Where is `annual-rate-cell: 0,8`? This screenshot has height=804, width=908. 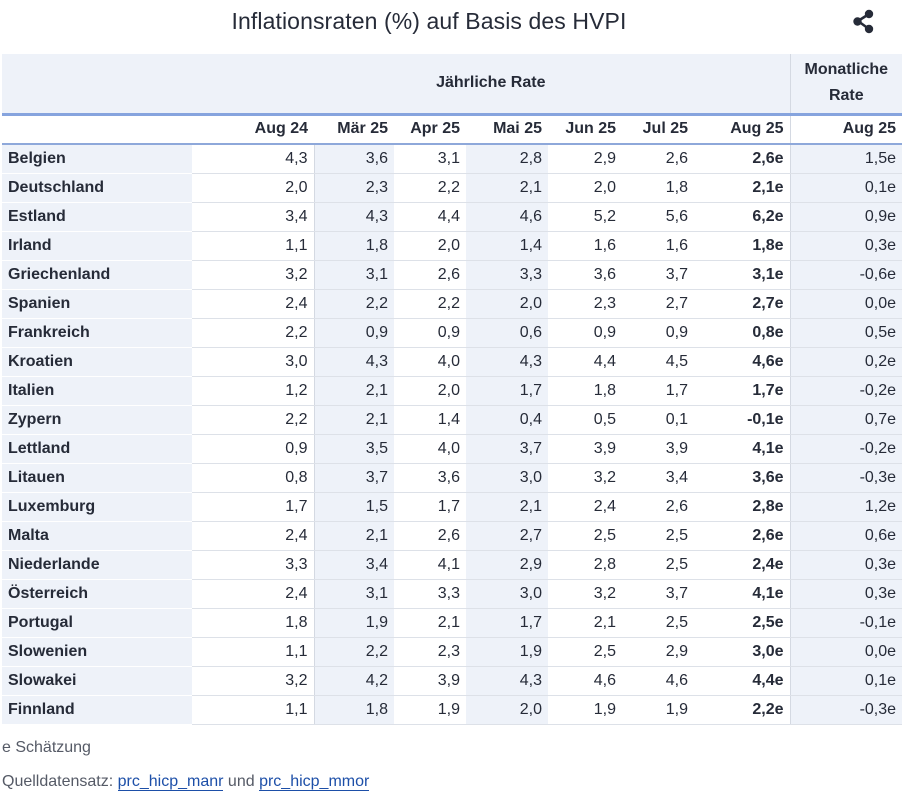
annual-rate-cell: 0,8 is located at coordinates (253, 478).